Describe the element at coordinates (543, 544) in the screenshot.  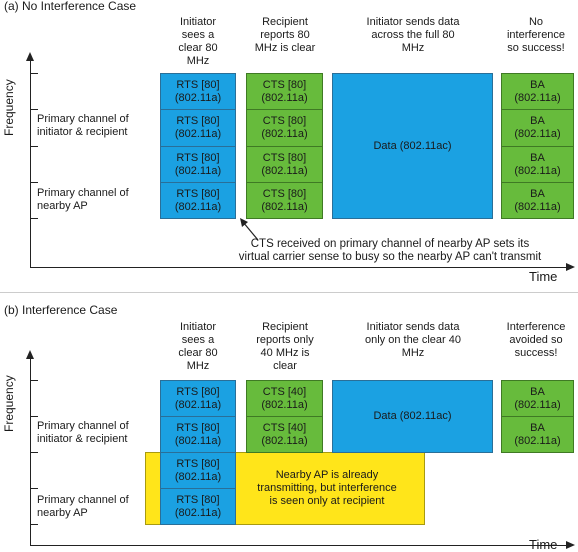
I see `panel-b-x-axis-label: Time` at that location.